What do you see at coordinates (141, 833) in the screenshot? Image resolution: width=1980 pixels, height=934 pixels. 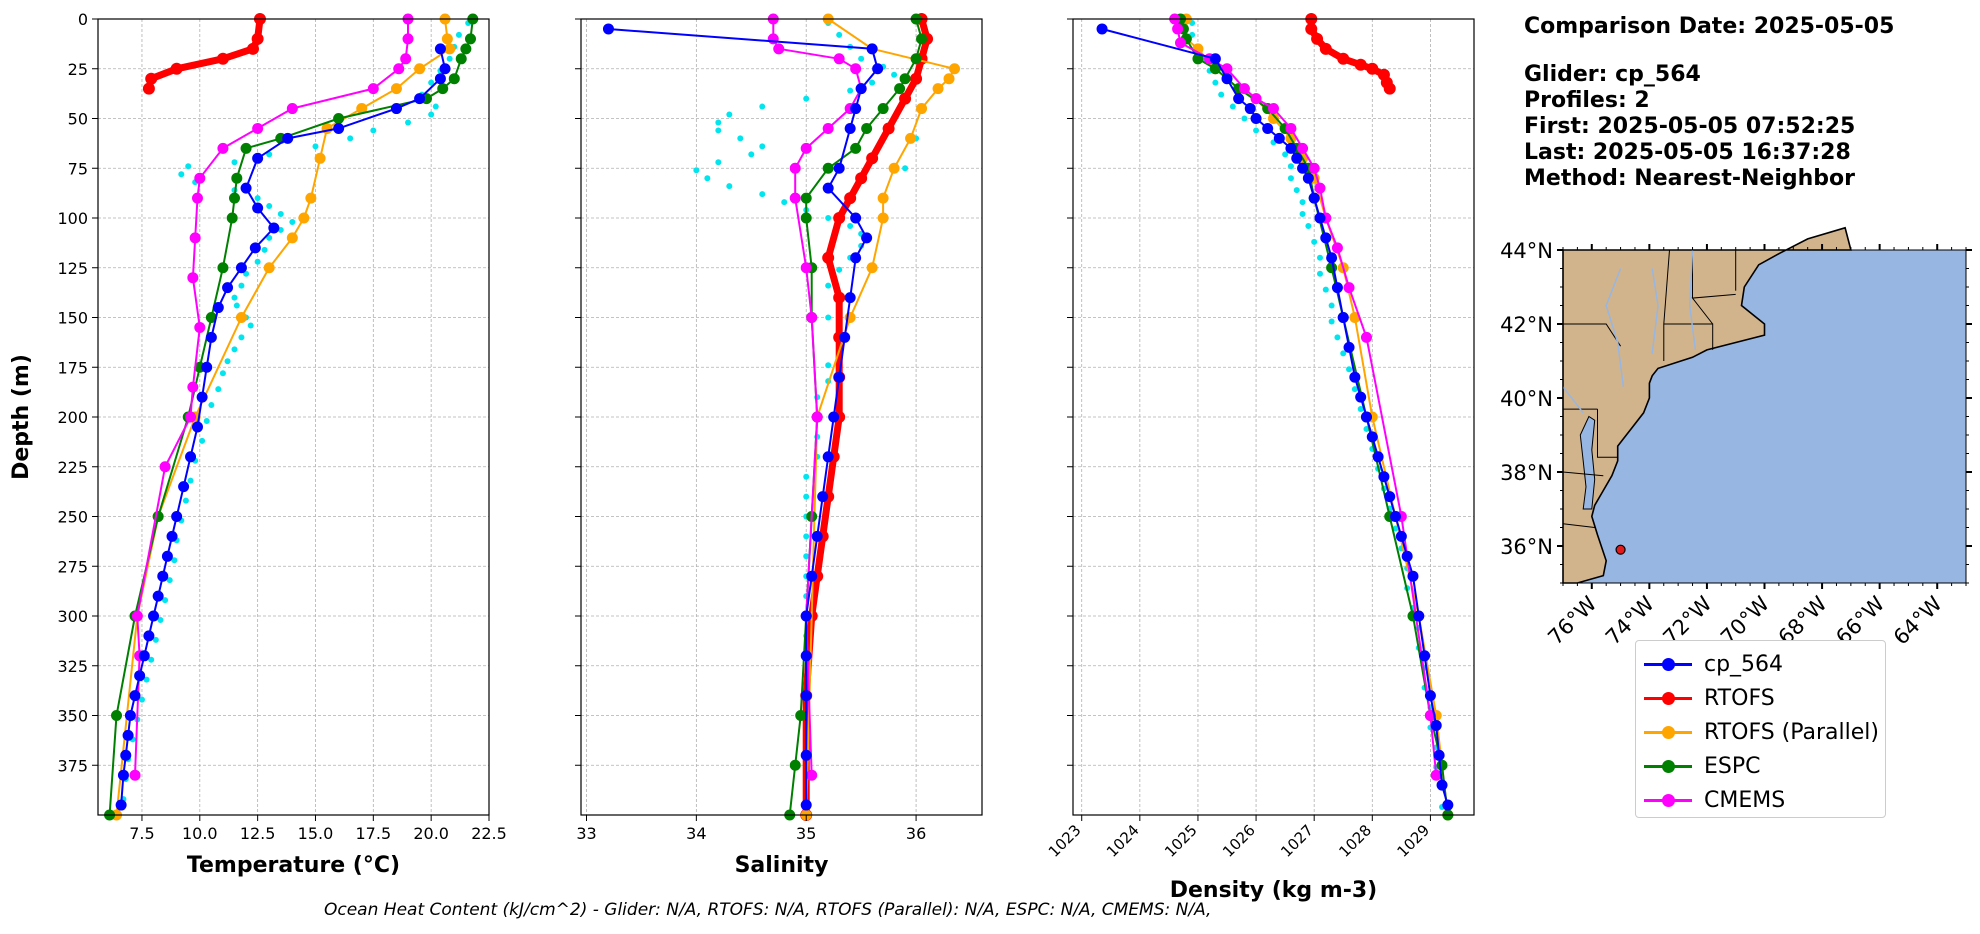 I see `x-tick-label: 7.5` at bounding box center [141, 833].